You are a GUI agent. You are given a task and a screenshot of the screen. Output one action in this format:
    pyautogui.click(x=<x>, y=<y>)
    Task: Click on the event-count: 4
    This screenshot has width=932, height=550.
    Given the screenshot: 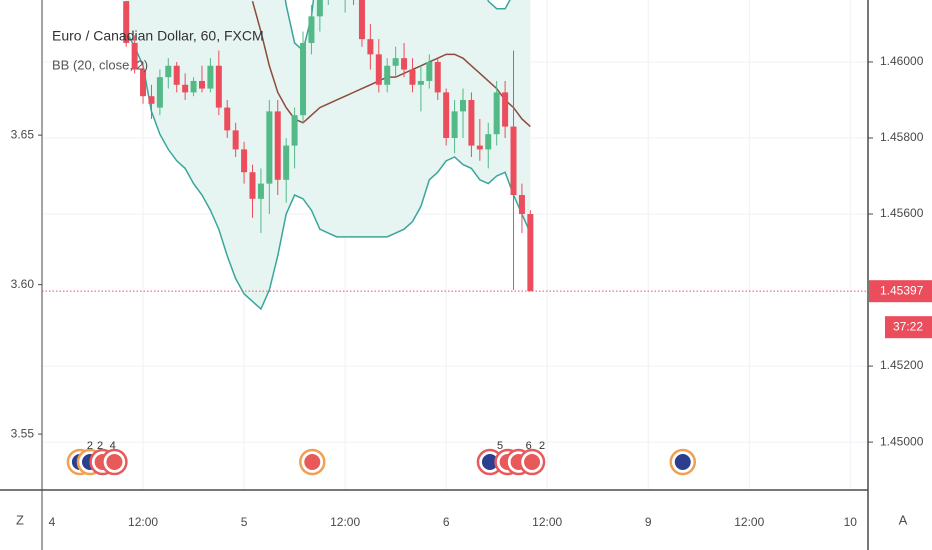 What is the action you would take?
    pyautogui.click(x=113, y=446)
    